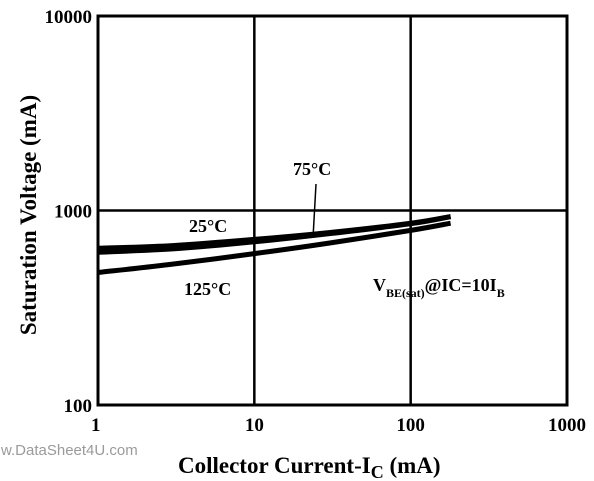 The image size is (594, 481). I want to click on y-tick-label: 1000, so click(73, 212).